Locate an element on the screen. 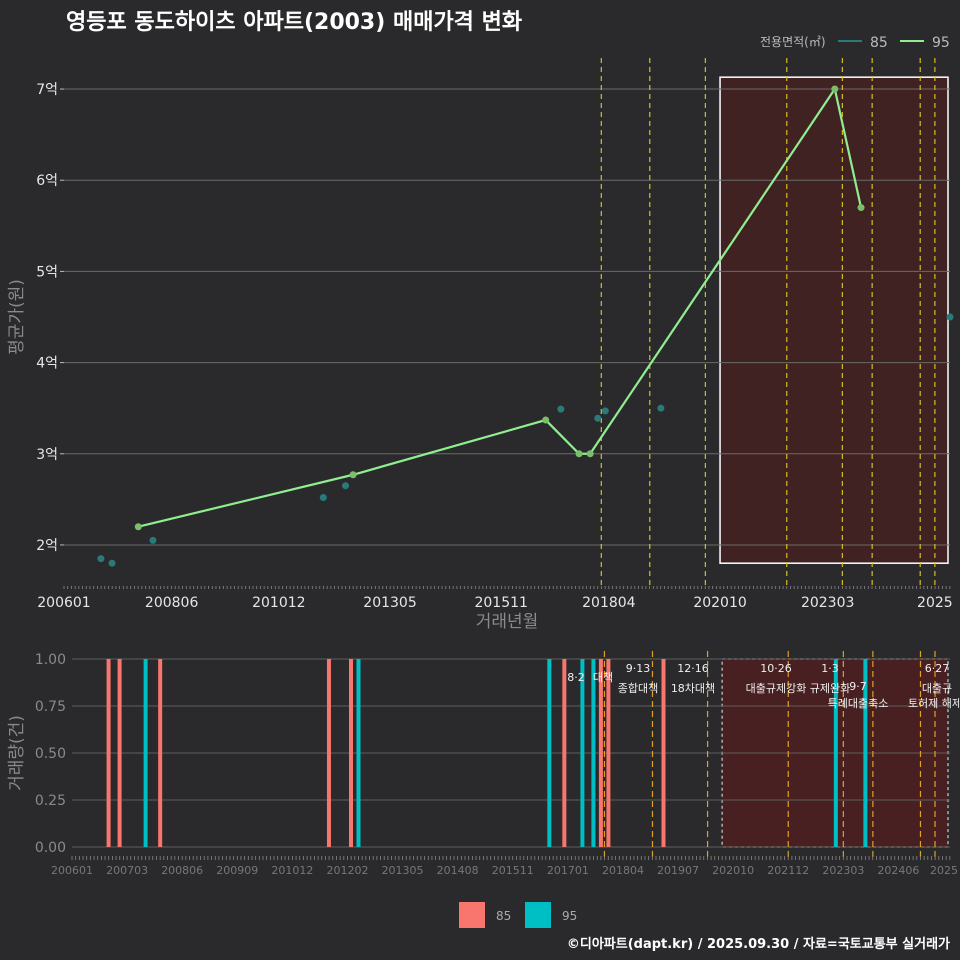 The image size is (960, 960). y-tick-label: 0.50 is located at coordinates (50, 754).